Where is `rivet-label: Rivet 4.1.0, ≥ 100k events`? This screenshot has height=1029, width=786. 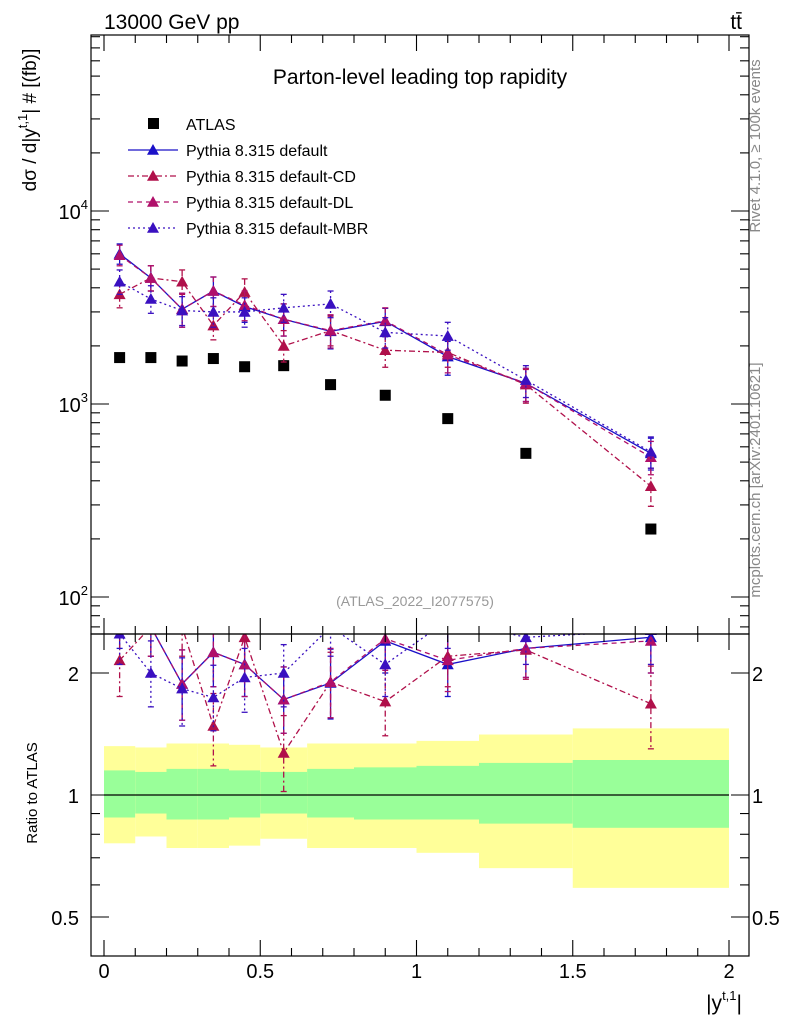
rivet-label: Rivet 4.1.0, ≥ 100k events is located at coordinates (755, 145).